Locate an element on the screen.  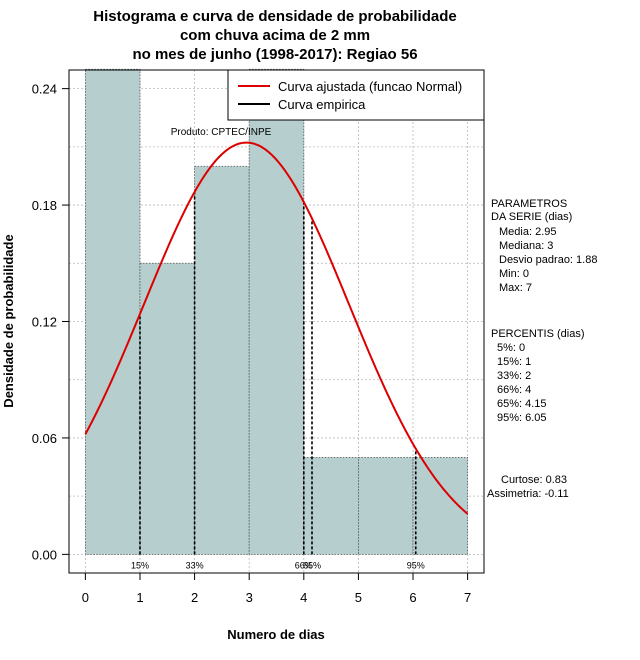
param-mean: Media: 2.95 is located at coordinates (527, 232).